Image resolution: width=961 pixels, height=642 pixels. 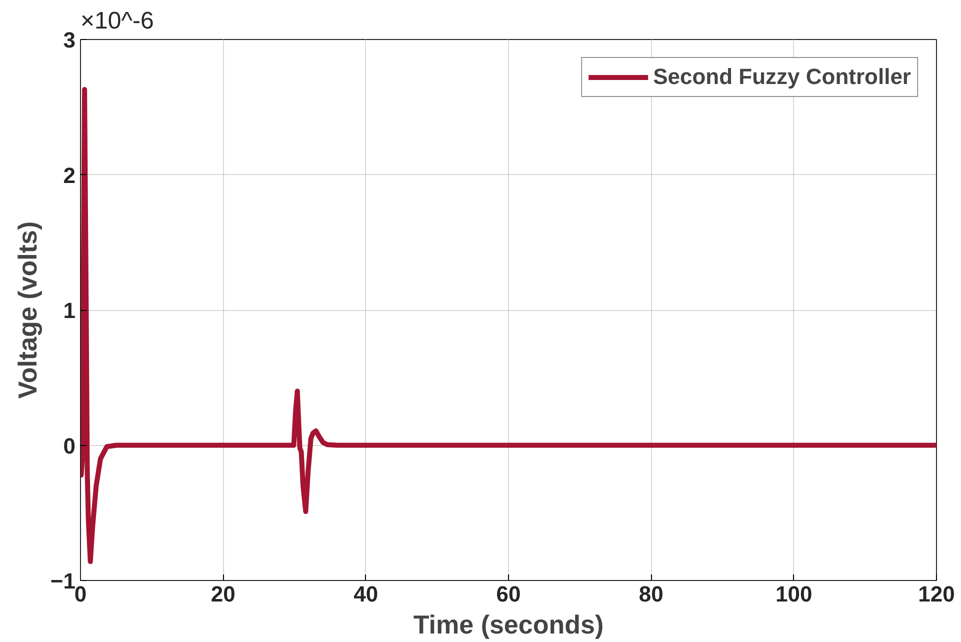 I want to click on y-tick-label: 1, so click(x=69, y=310).